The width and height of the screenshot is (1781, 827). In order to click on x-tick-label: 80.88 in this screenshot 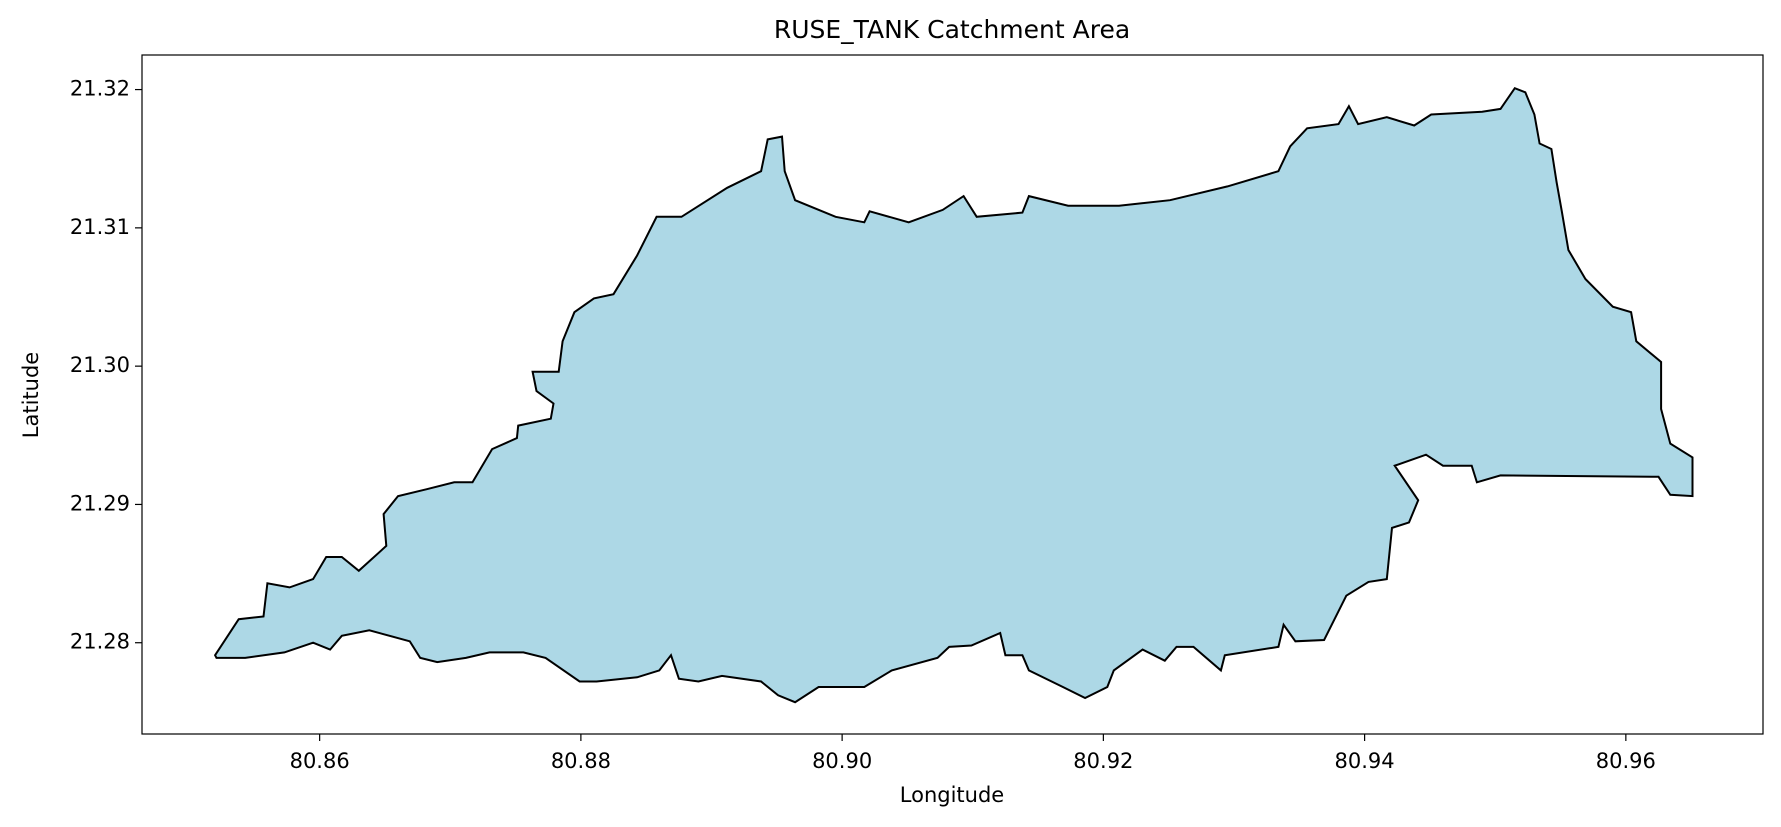, I will do `click(581, 761)`.